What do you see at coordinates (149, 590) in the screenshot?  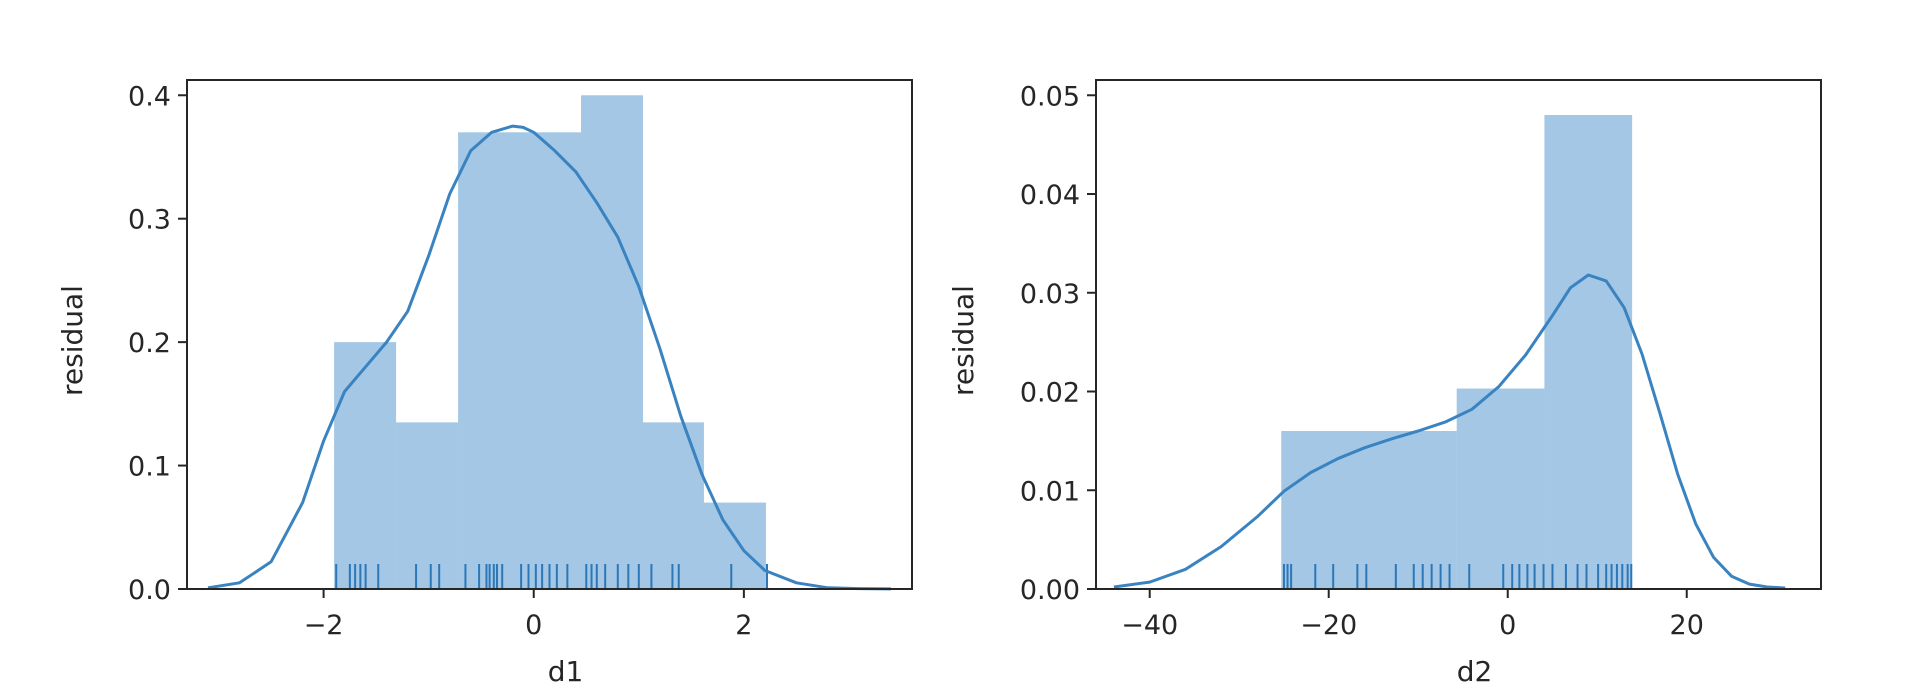 I see `y-tick-label: 0.0` at bounding box center [149, 590].